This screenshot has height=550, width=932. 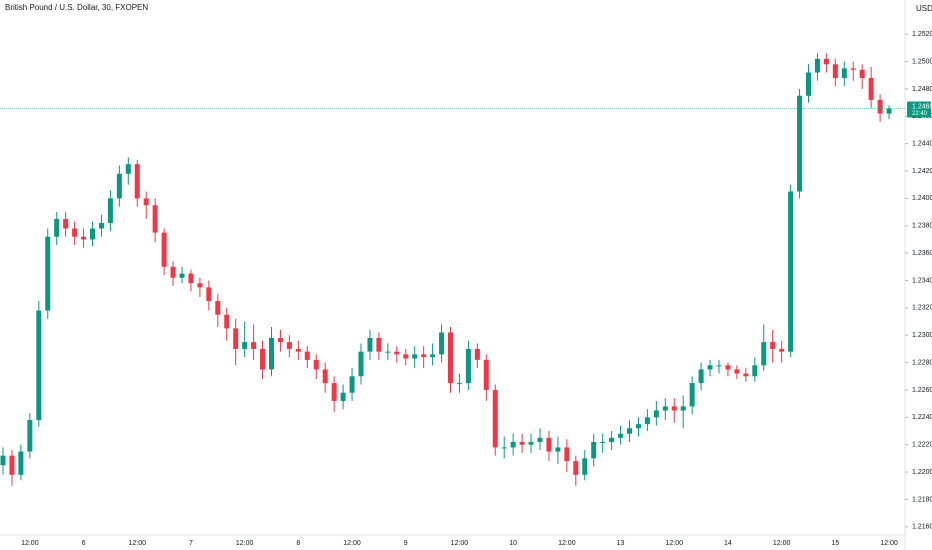 I want to click on x-tick-label: 14, so click(x=728, y=543).